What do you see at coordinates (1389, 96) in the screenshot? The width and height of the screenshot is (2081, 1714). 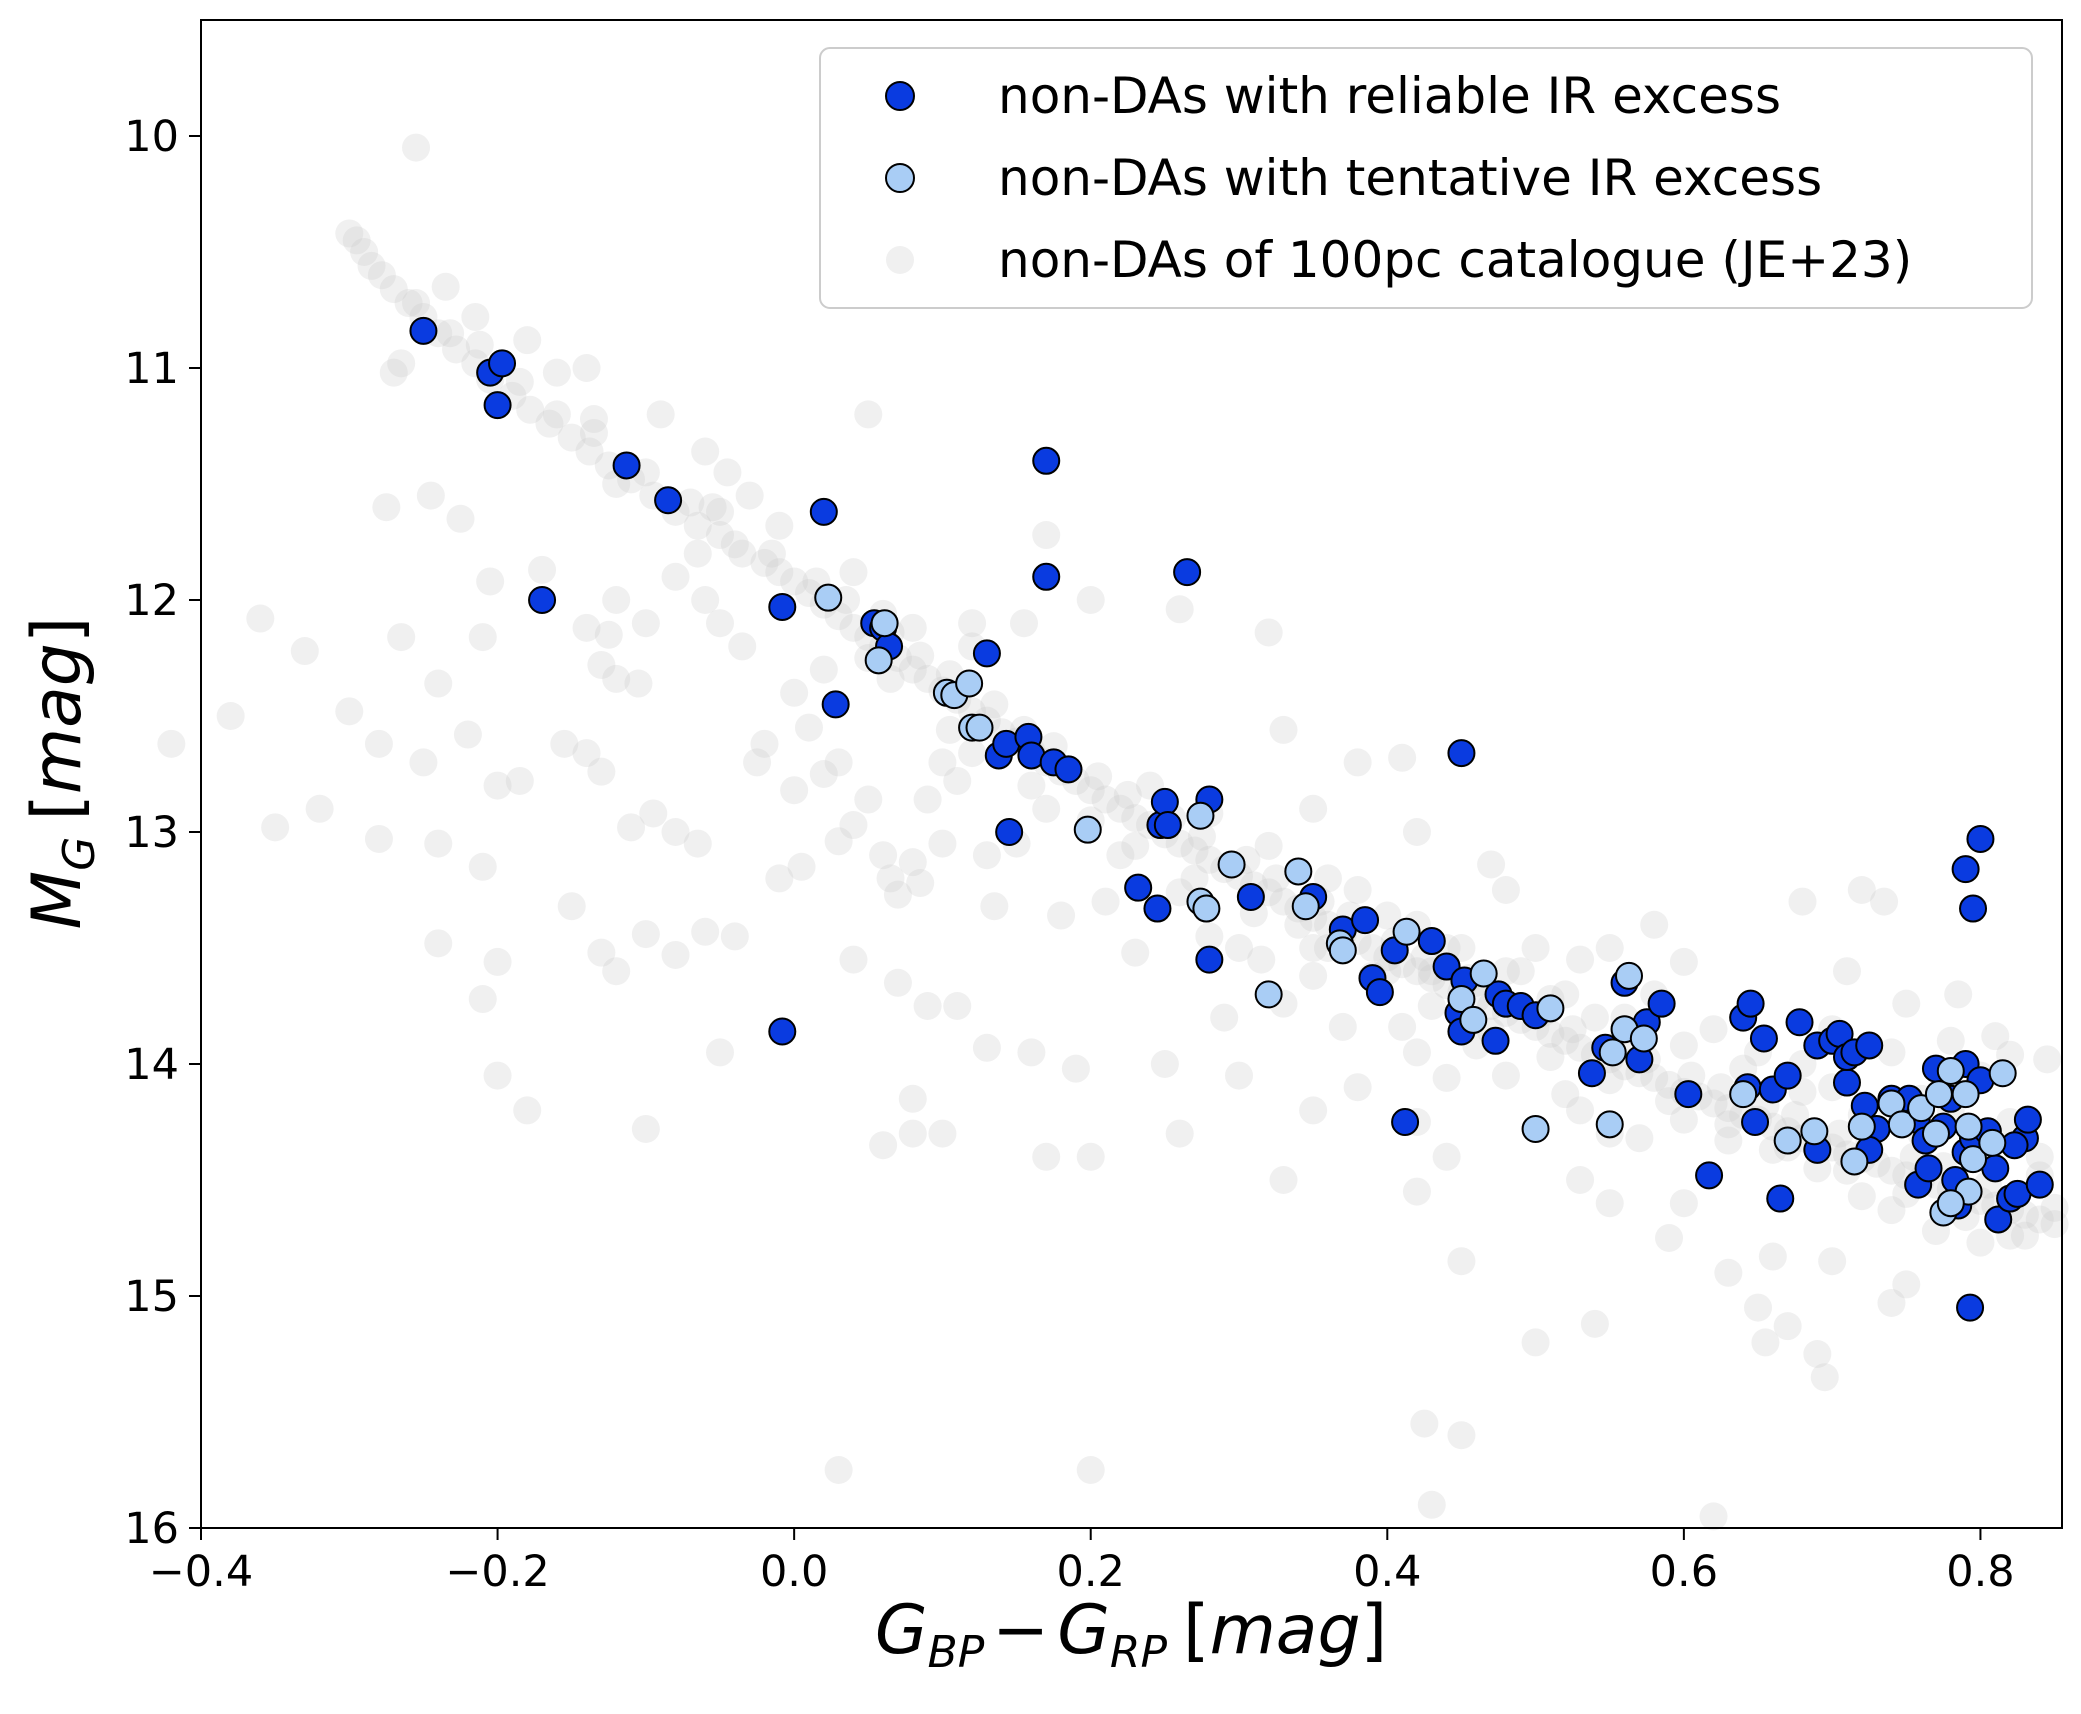 I see `legend-label-reliable: non-DAs with reliable IR excess` at bounding box center [1389, 96].